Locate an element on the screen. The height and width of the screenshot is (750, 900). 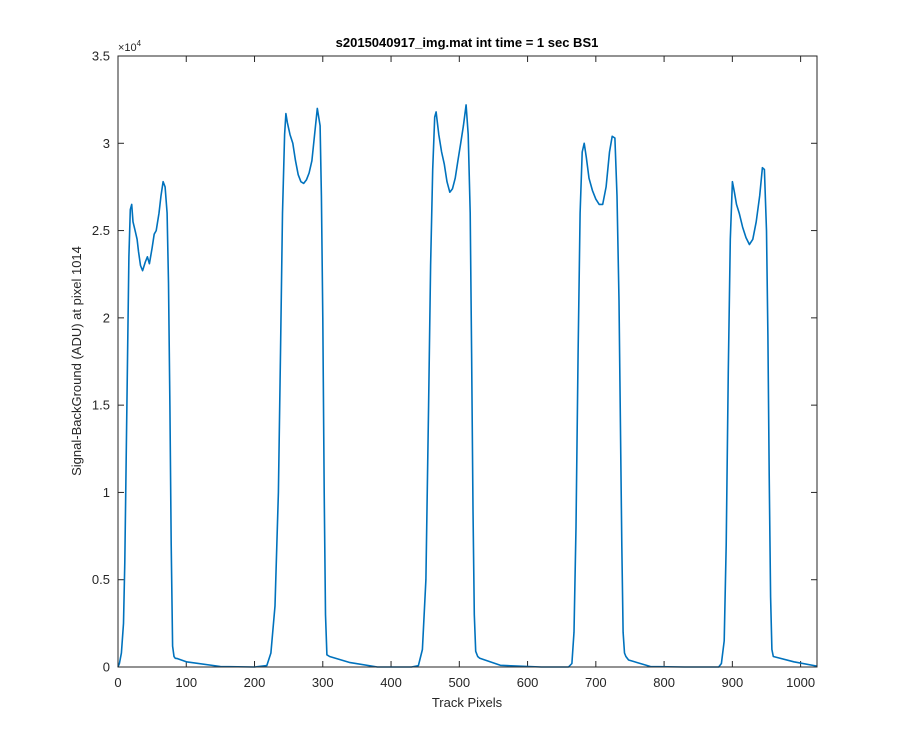
x-axis-title: Track Pixels is located at coordinates (467, 702).